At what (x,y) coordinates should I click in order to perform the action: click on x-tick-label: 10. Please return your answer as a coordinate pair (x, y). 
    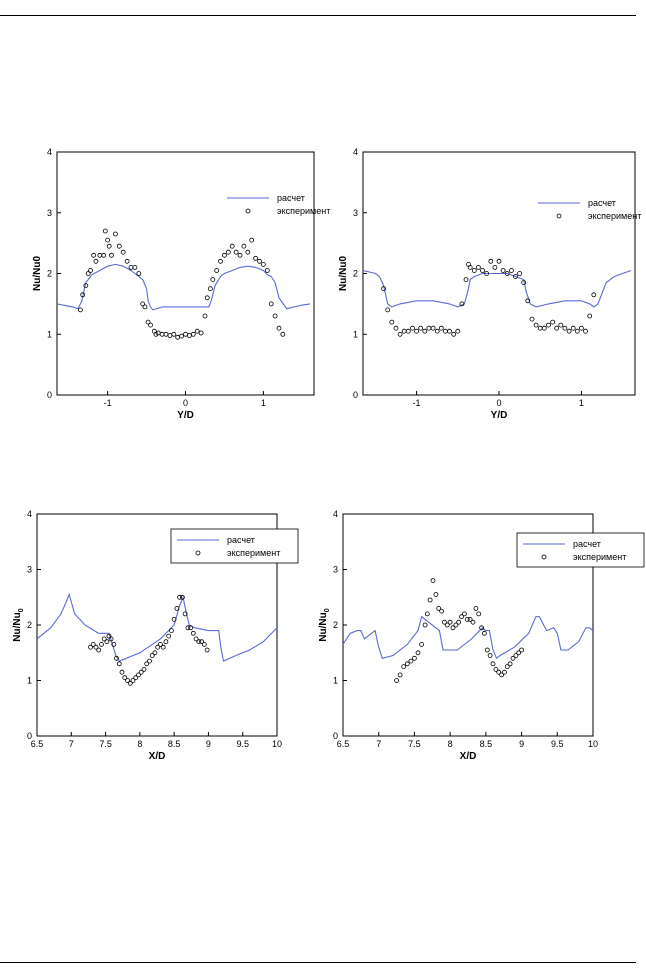
    Looking at the image, I should click on (277, 744).